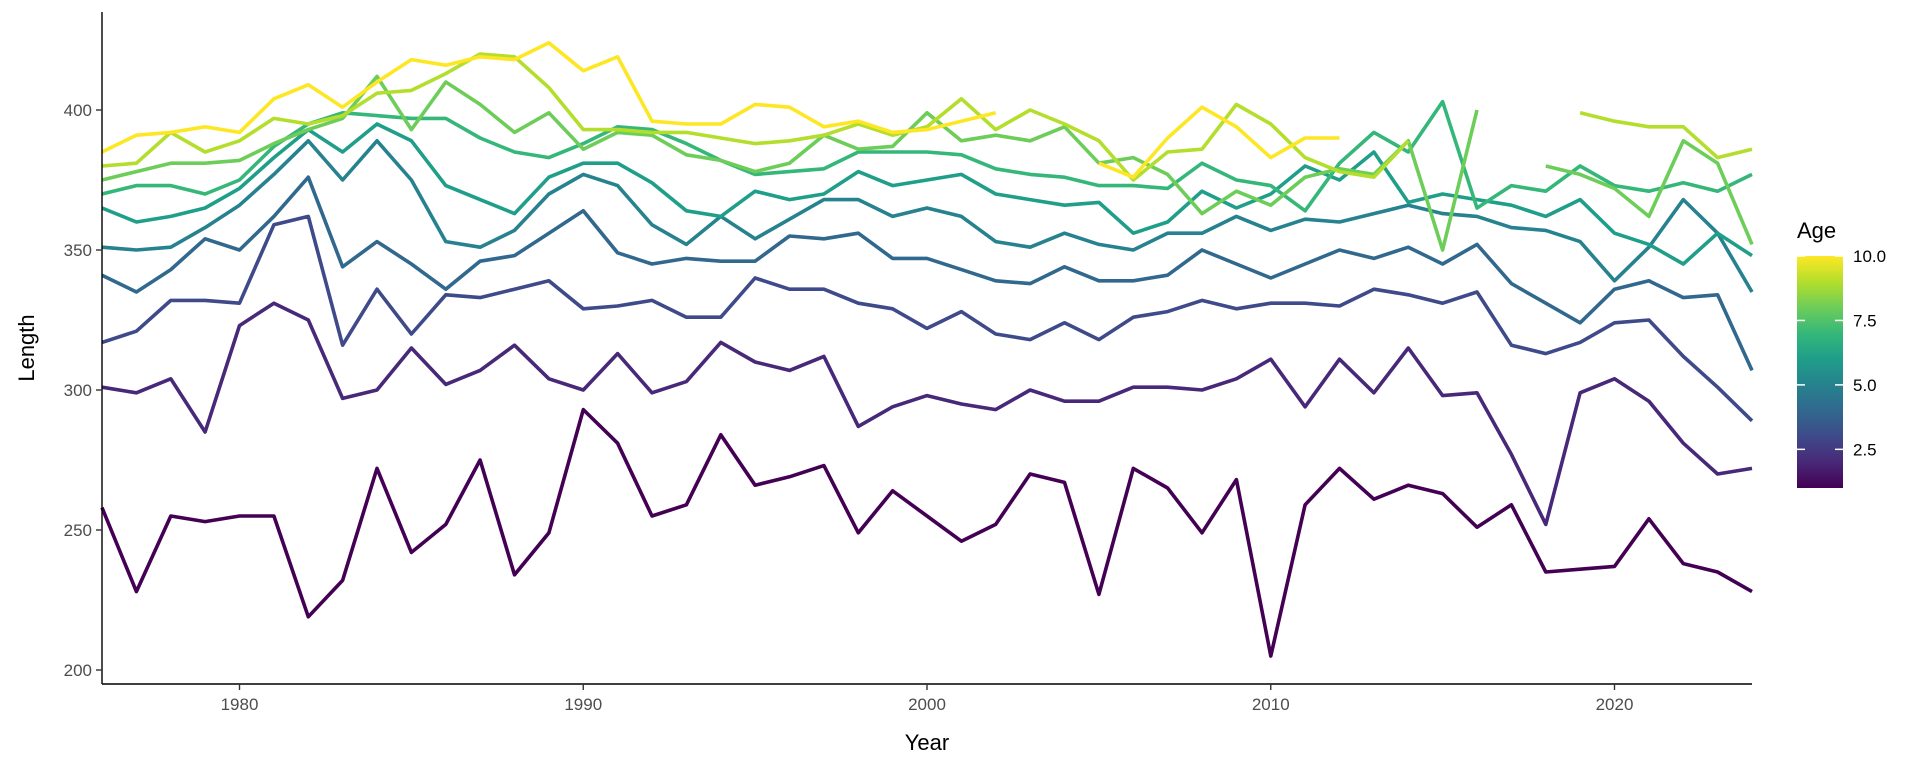 Image resolution: width=1920 pixels, height=768 pixels. I want to click on x-axis-ticks: 1980 1990 2000 2010 2020, so click(927, 699).